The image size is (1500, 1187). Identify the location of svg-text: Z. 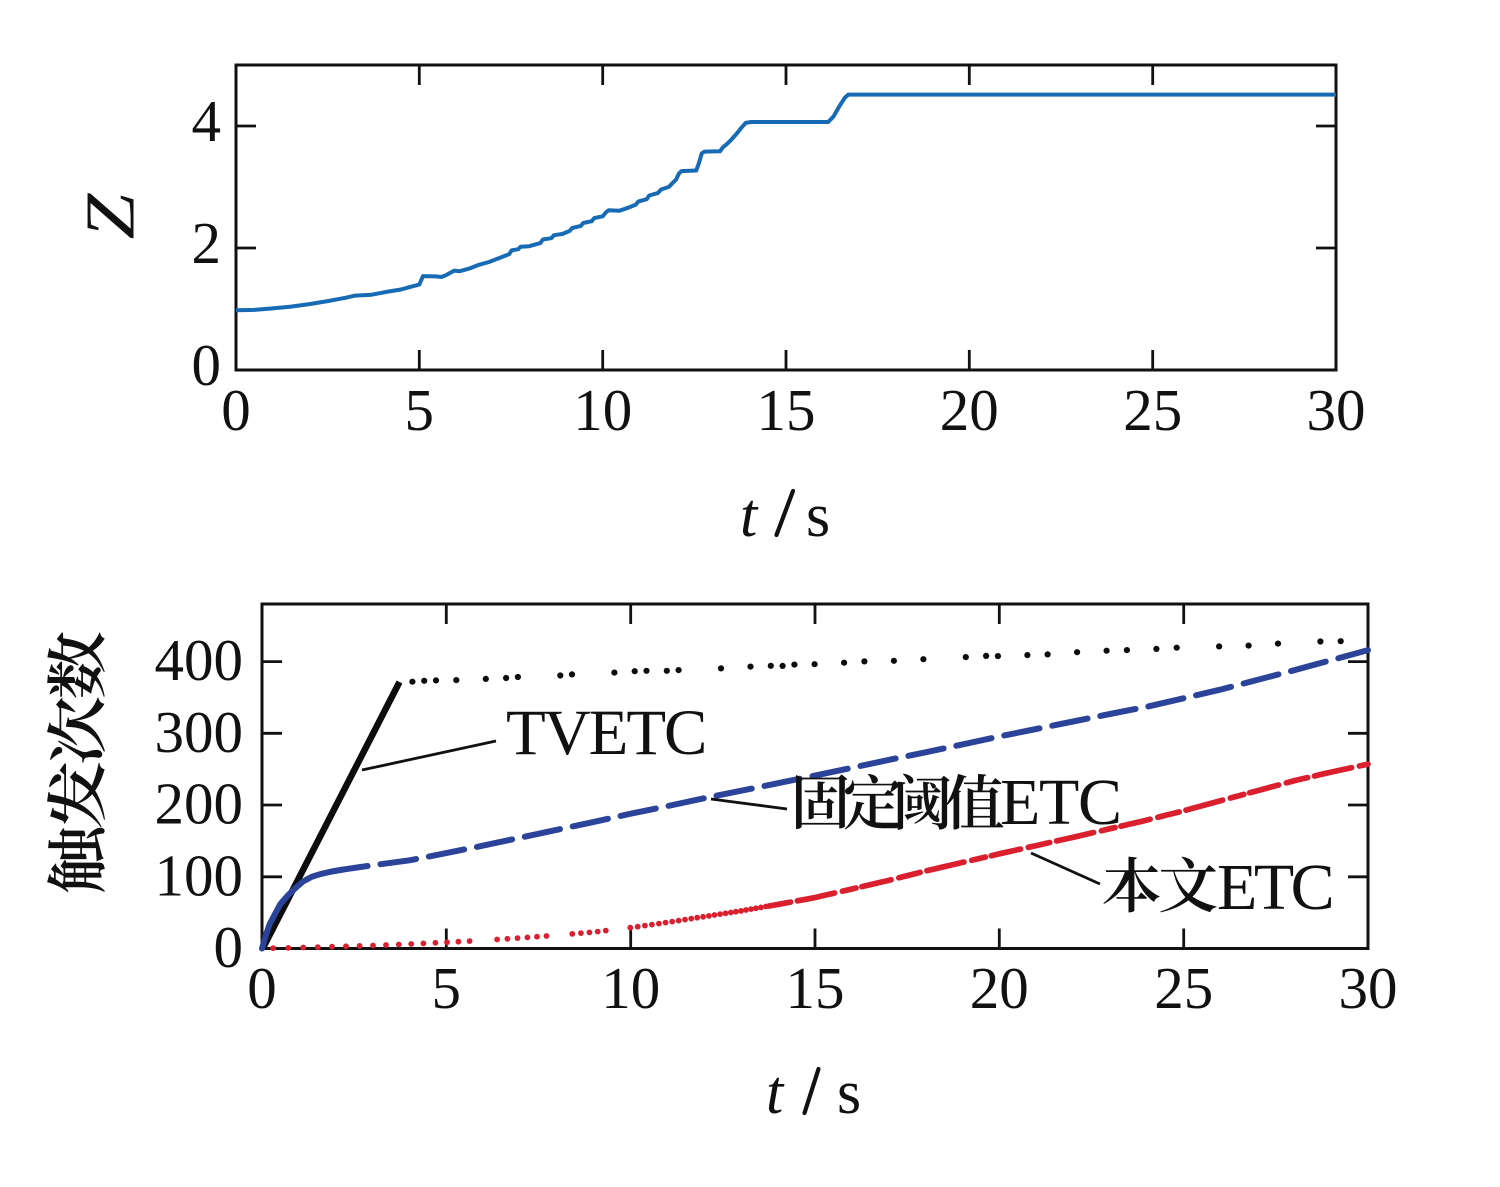
(110, 215).